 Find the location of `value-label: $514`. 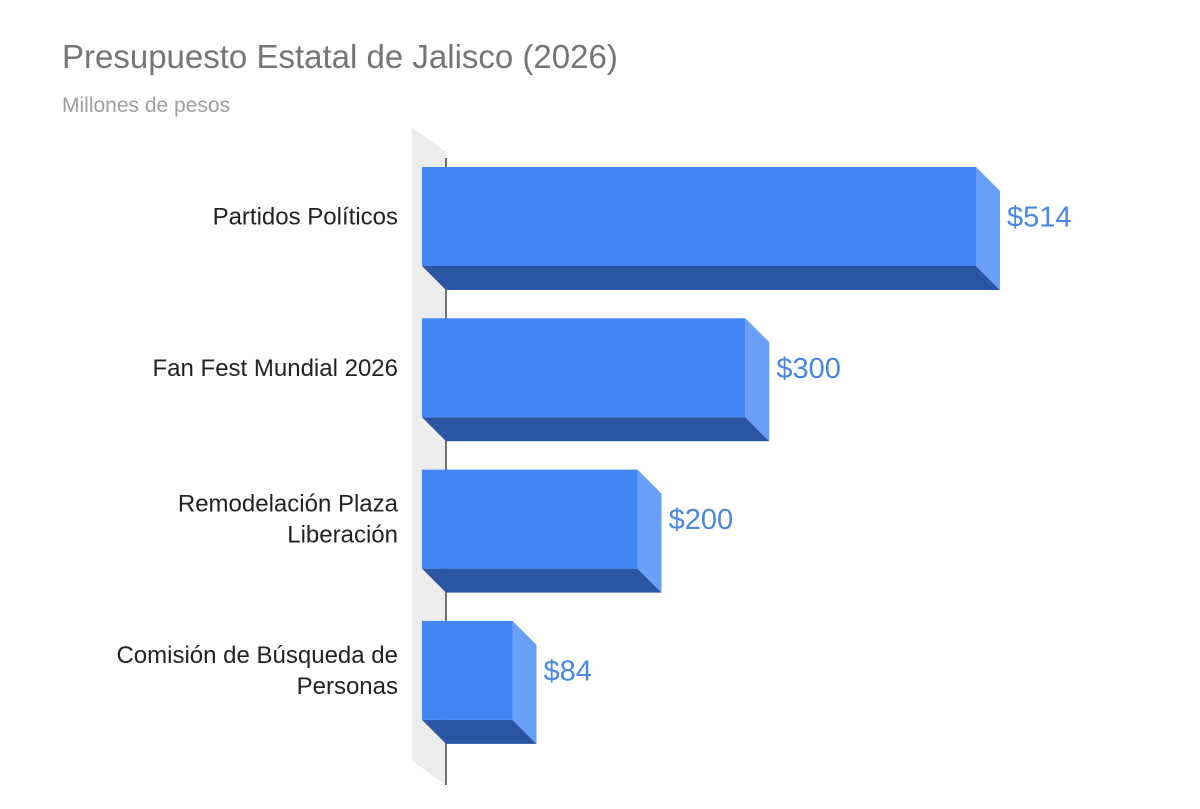

value-label: $514 is located at coordinates (1039, 218).